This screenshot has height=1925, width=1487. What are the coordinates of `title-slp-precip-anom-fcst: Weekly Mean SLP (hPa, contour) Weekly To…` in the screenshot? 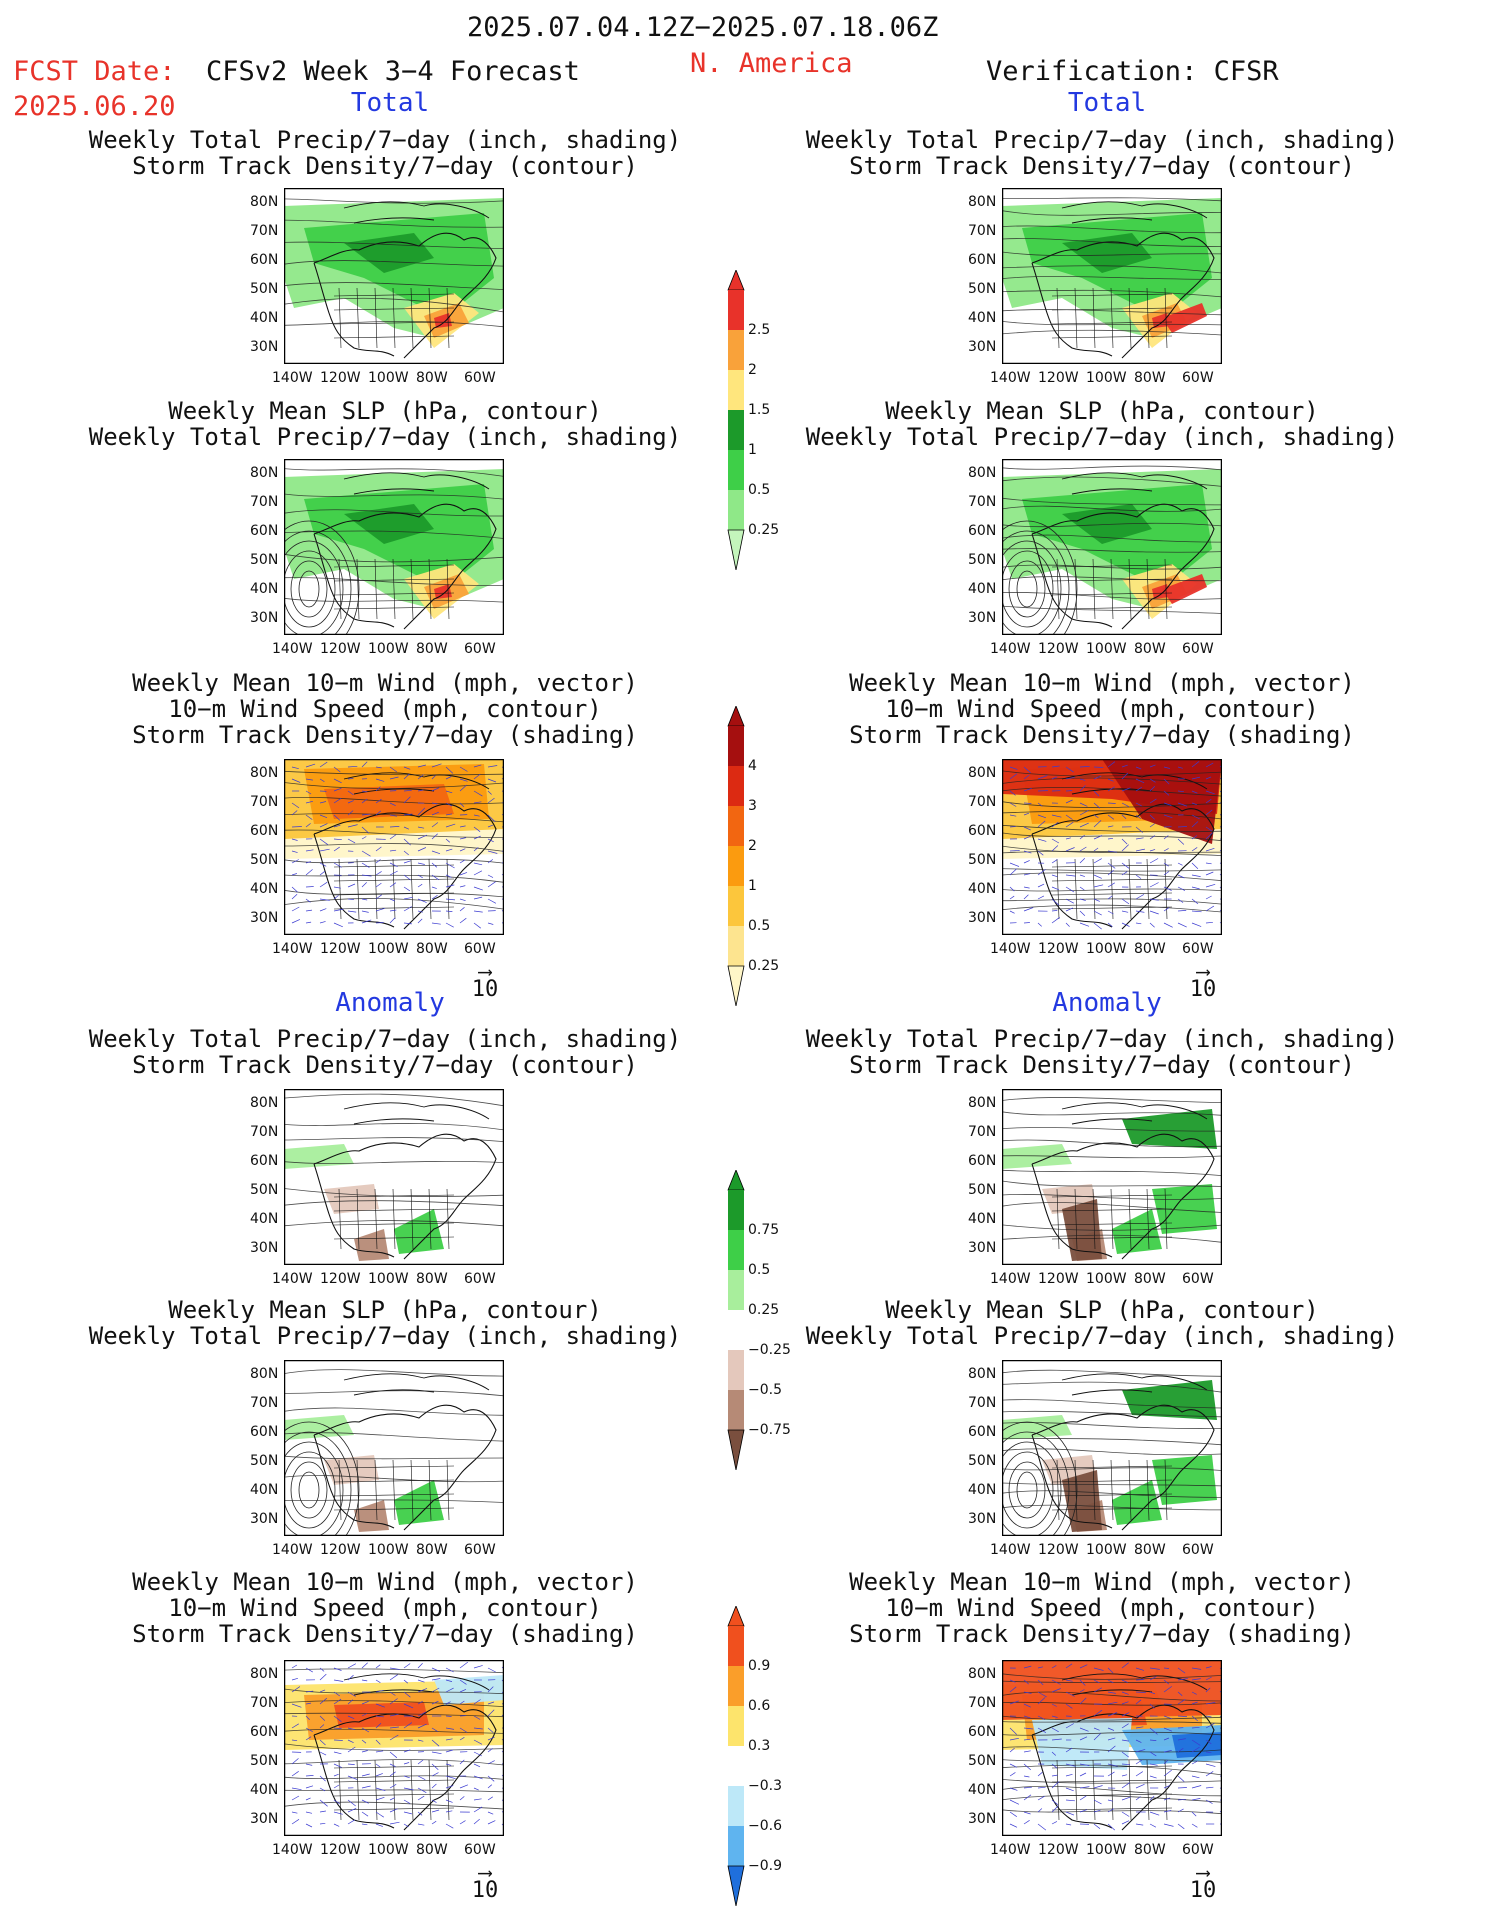 It's located at (385, 1323).